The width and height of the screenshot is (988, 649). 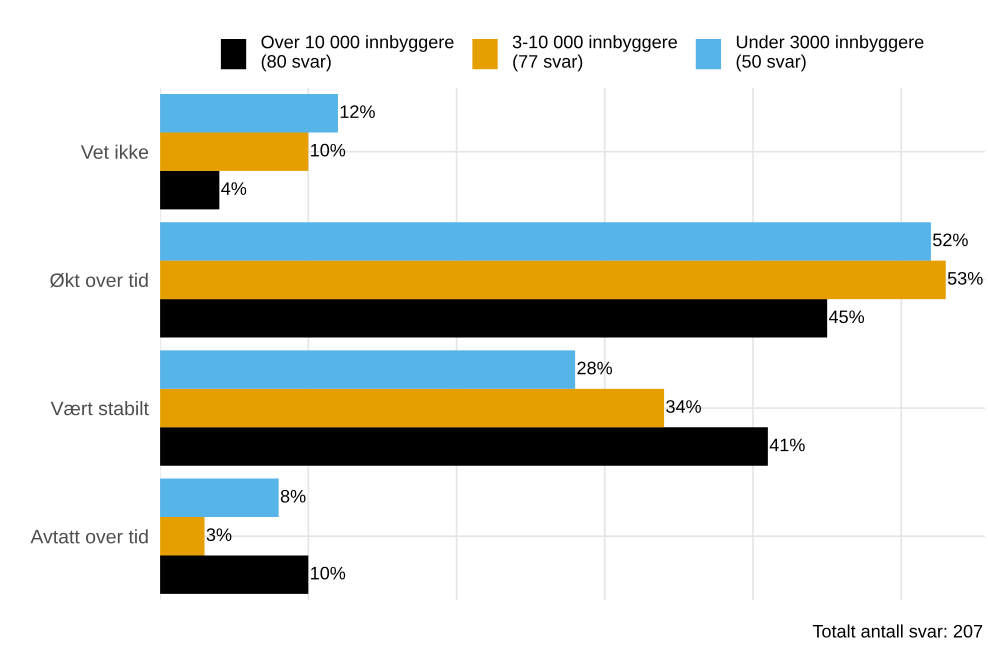 What do you see at coordinates (594, 53) in the screenshot?
I see `legend-label: 3-10 000 innbyggere (77 svar)` at bounding box center [594, 53].